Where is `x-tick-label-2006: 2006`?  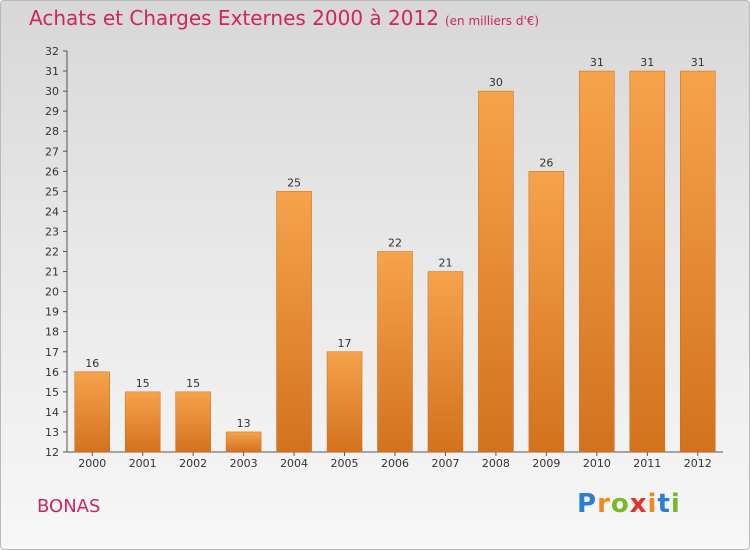
x-tick-label-2006: 2006 is located at coordinates (395, 463).